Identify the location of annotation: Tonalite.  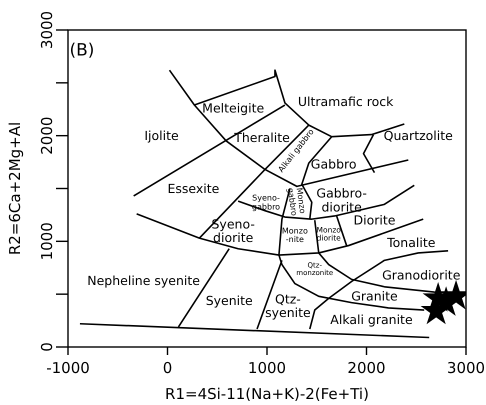
(411, 242).